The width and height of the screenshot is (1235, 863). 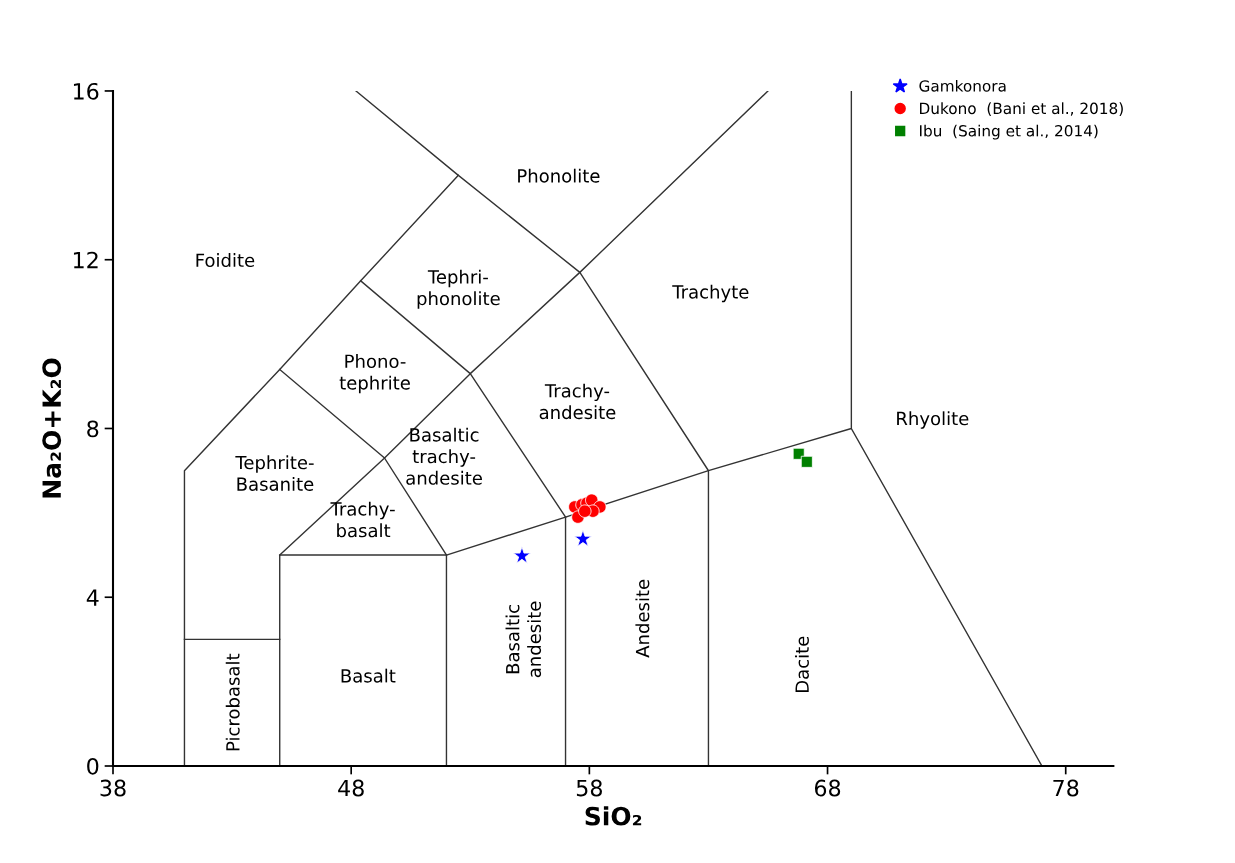 I want to click on y-tick-label: 12, so click(x=85, y=260).